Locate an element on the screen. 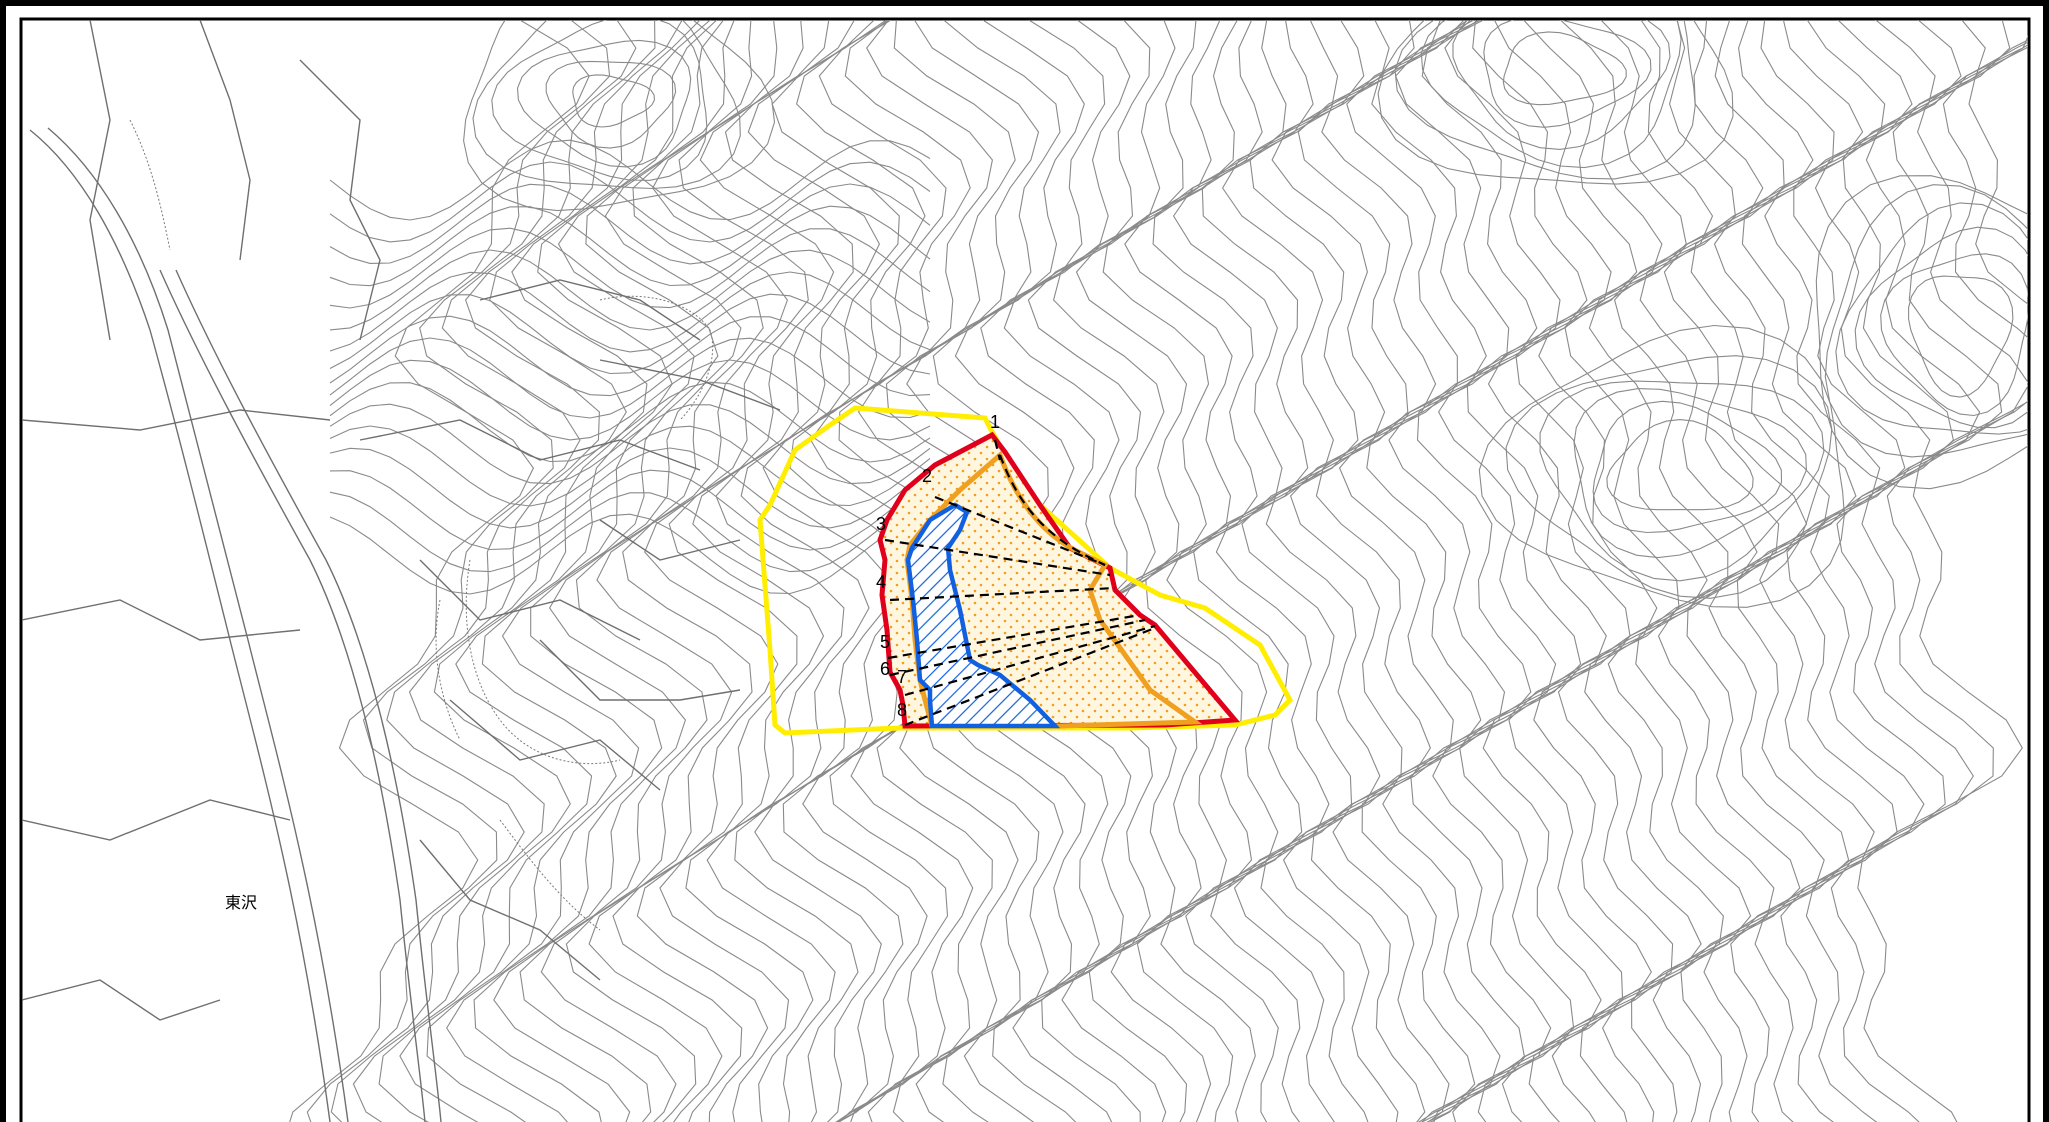 Image resolution: width=2049 pixels, height=1122 pixels. section-label-1: 1 is located at coordinates (995, 422).